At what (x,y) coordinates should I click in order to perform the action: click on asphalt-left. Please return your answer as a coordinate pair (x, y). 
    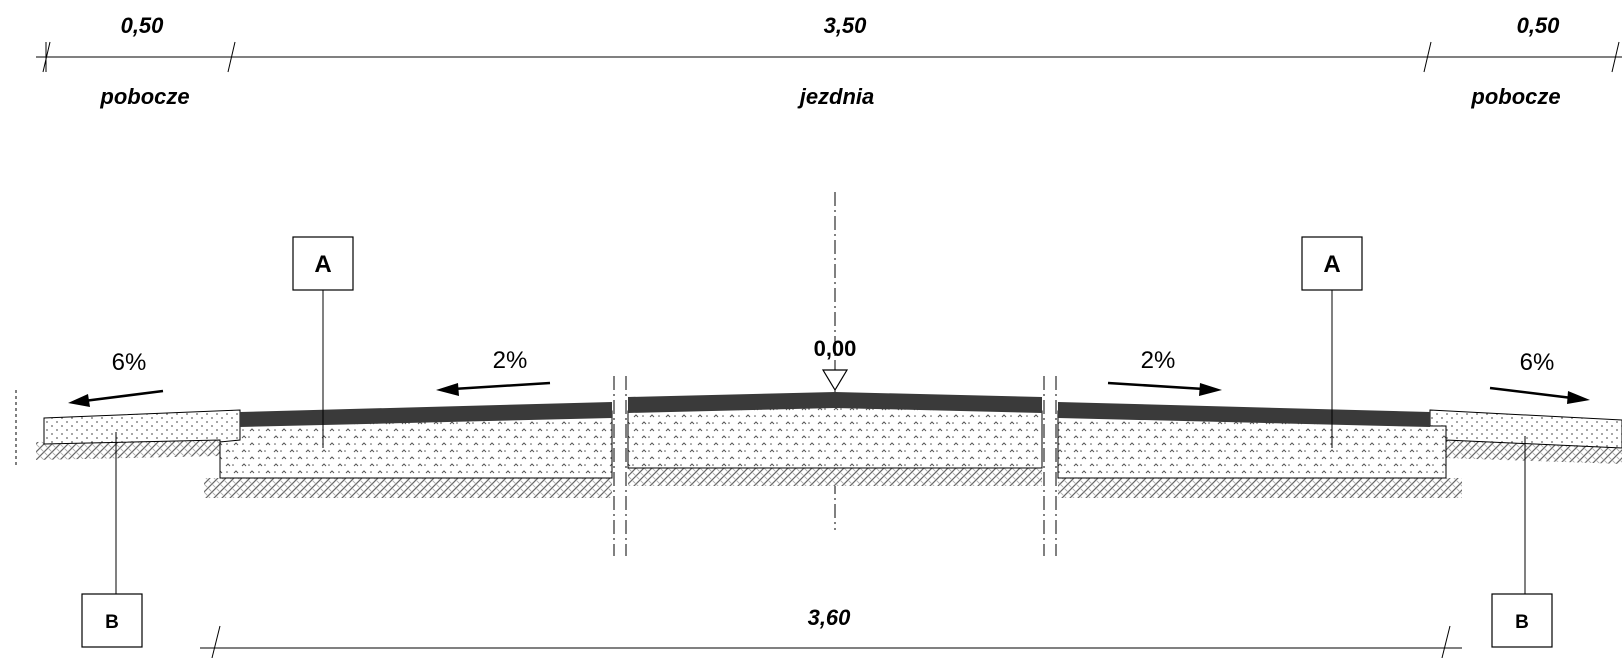
    Looking at the image, I should click on (426, 414).